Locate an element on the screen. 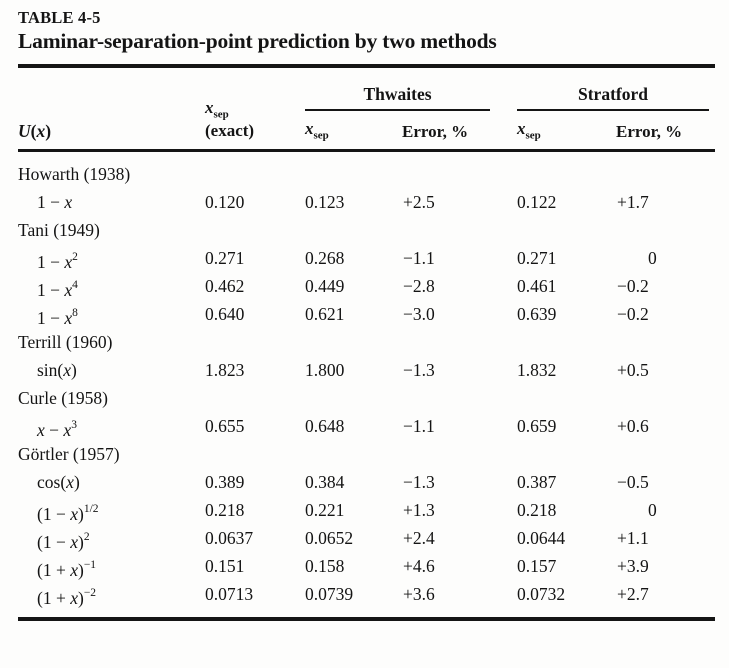 The image size is (729, 668). group-name: Tani (1949) is located at coordinates (59, 229).